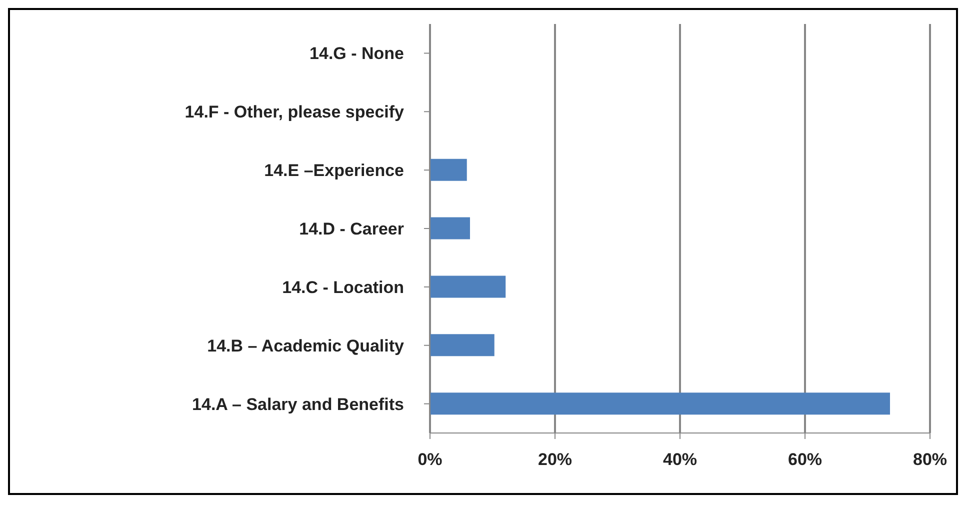  What do you see at coordinates (294, 112) in the screenshot?
I see `y-tick-label: 14.F - Other, please specify` at bounding box center [294, 112].